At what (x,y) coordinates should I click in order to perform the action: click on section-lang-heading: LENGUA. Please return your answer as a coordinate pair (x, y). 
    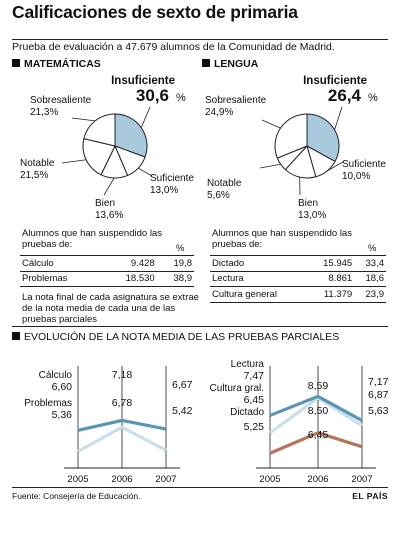
    Looking at the image, I should click on (230, 64).